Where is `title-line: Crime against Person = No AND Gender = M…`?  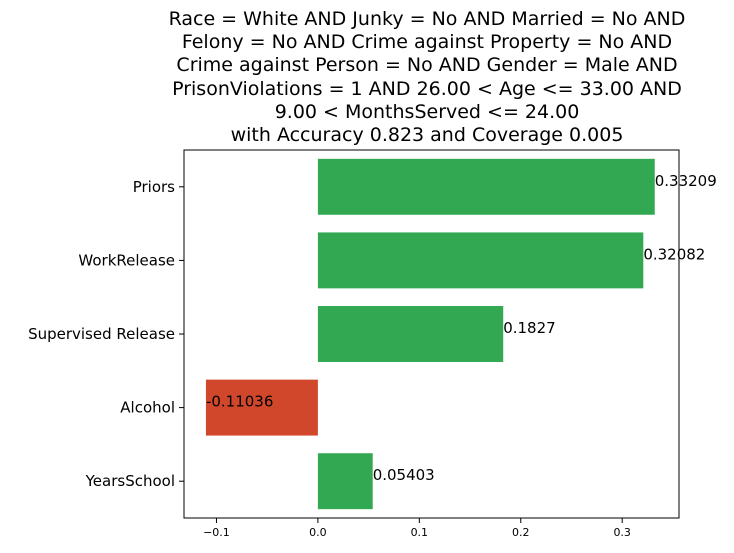 title-line: Crime against Person = No AND Gender = M… is located at coordinates (427, 65).